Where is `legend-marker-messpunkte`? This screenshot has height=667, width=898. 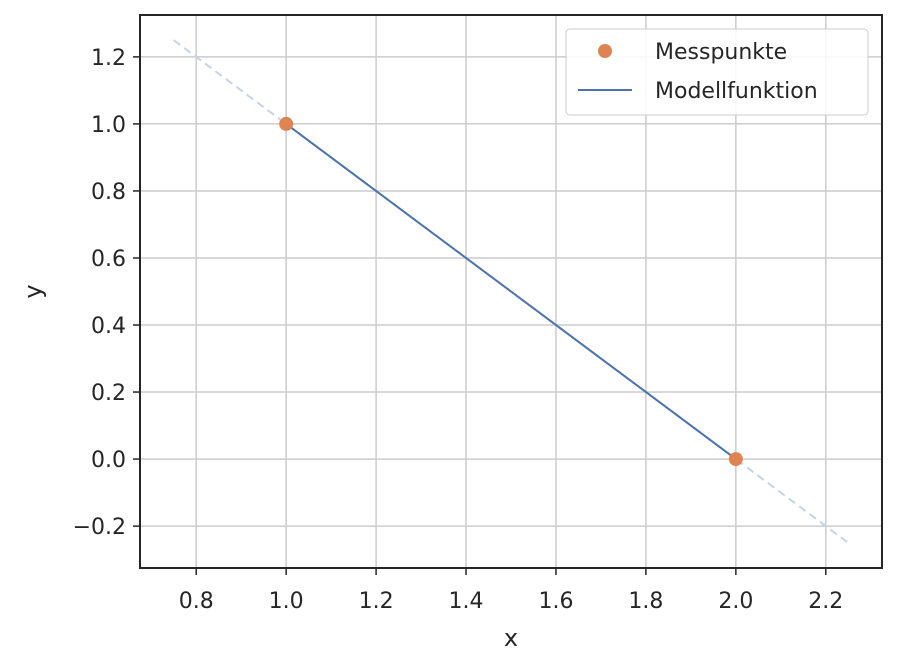
legend-marker-messpunkte is located at coordinates (605, 51).